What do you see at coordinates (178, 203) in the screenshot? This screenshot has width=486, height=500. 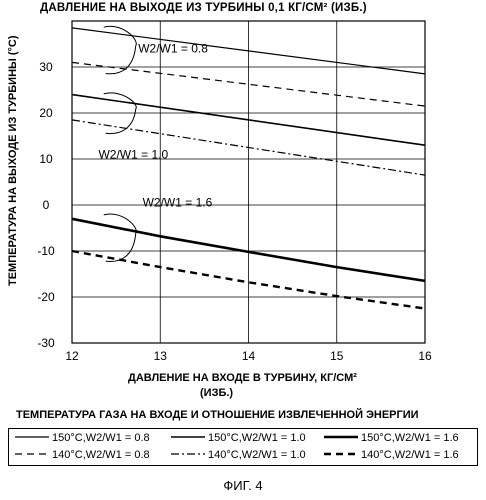 I see `annotation-label-2: W2/W1 = 1.6` at bounding box center [178, 203].